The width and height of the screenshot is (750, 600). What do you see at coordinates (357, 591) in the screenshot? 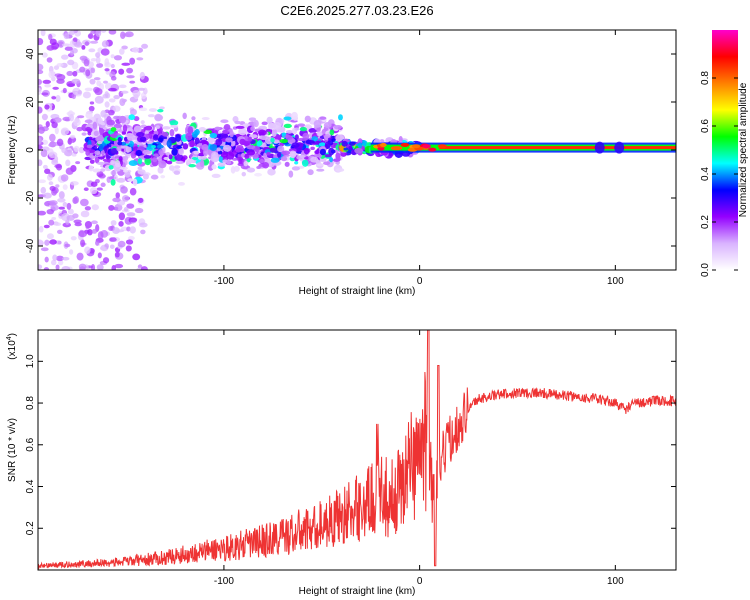
I see `snr-x-label: Height of straight line (km)` at bounding box center [357, 591].